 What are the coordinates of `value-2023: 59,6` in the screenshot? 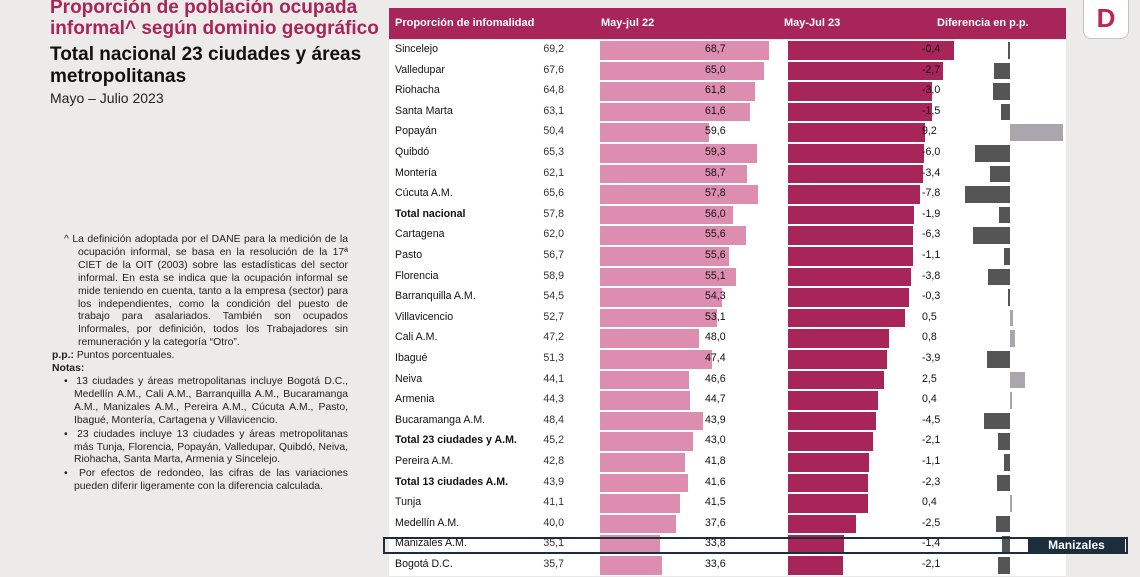 It's located at (715, 131).